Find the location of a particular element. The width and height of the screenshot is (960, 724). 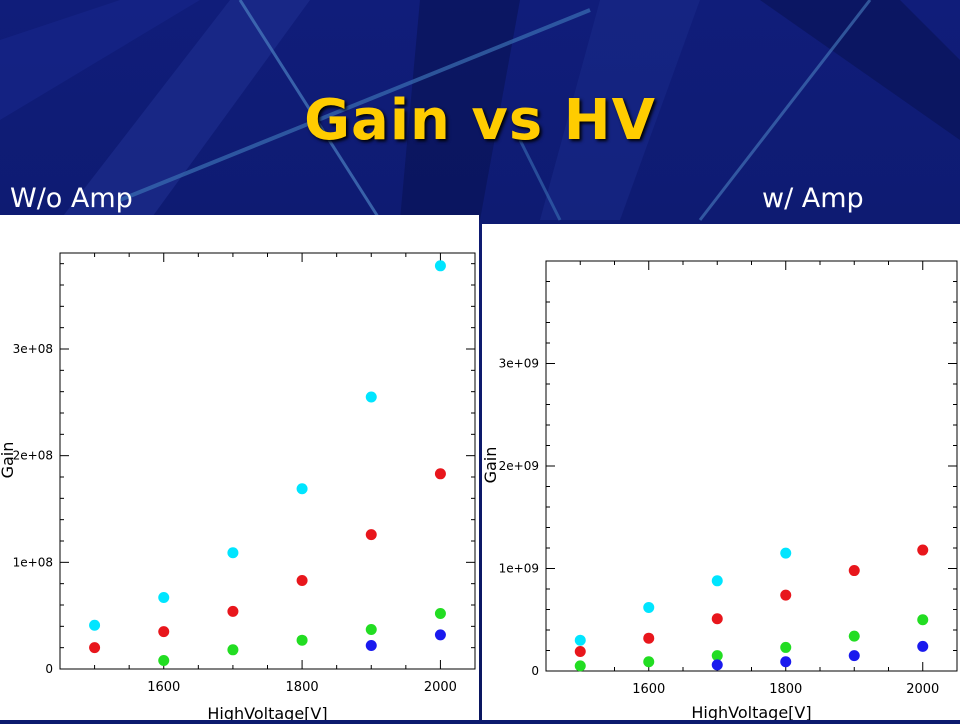

y-tick-label: 2e+08 is located at coordinates (33, 456).